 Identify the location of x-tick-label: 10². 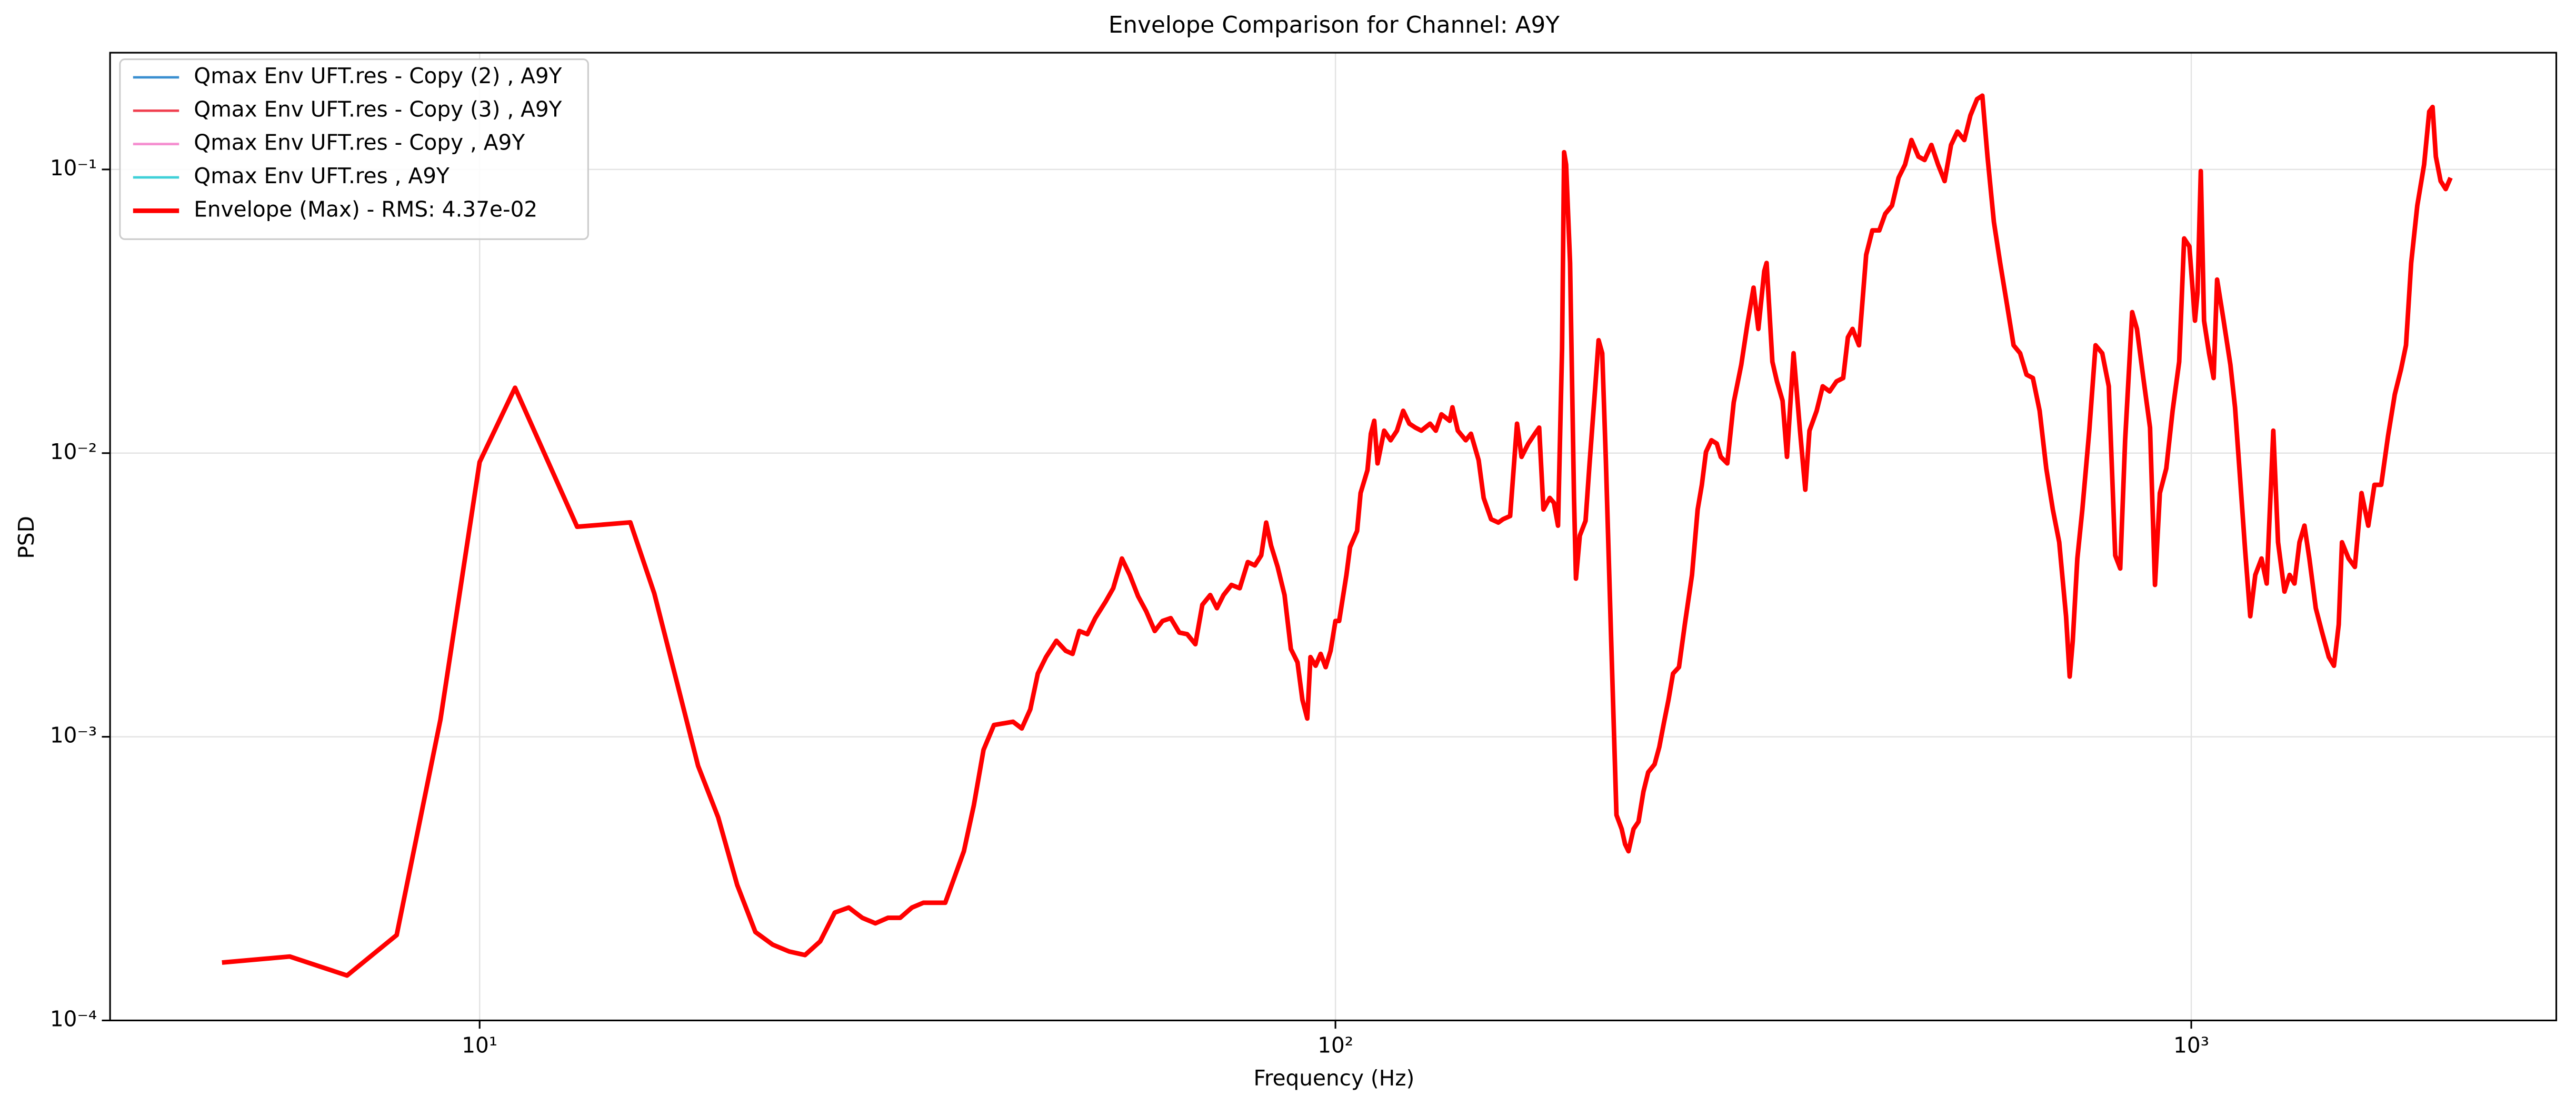
(1335, 1045).